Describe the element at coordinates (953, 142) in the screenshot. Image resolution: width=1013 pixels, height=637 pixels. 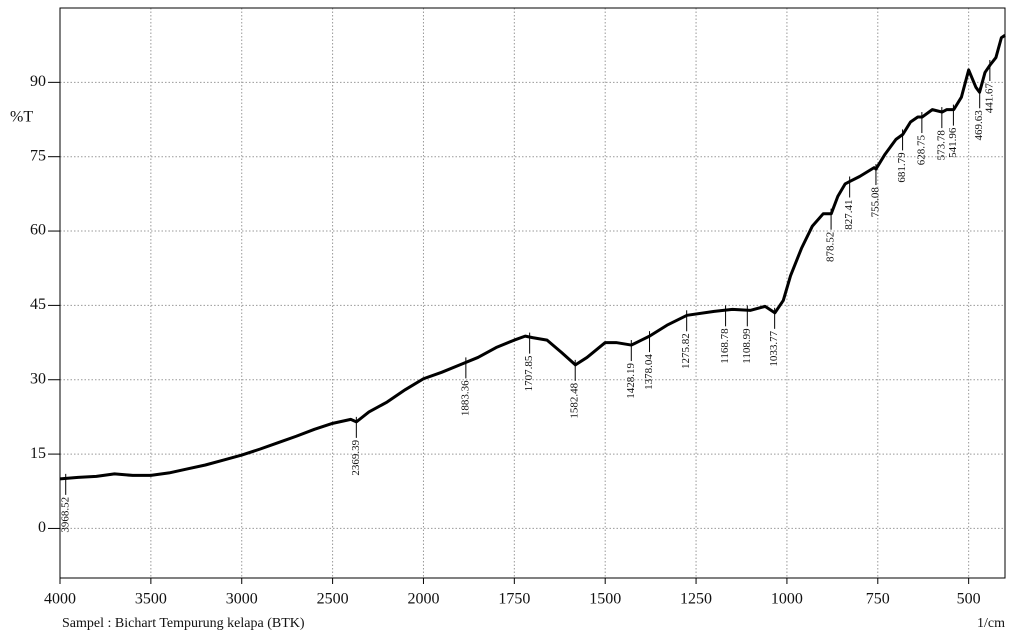
I see `peak-label: 541.96` at that location.